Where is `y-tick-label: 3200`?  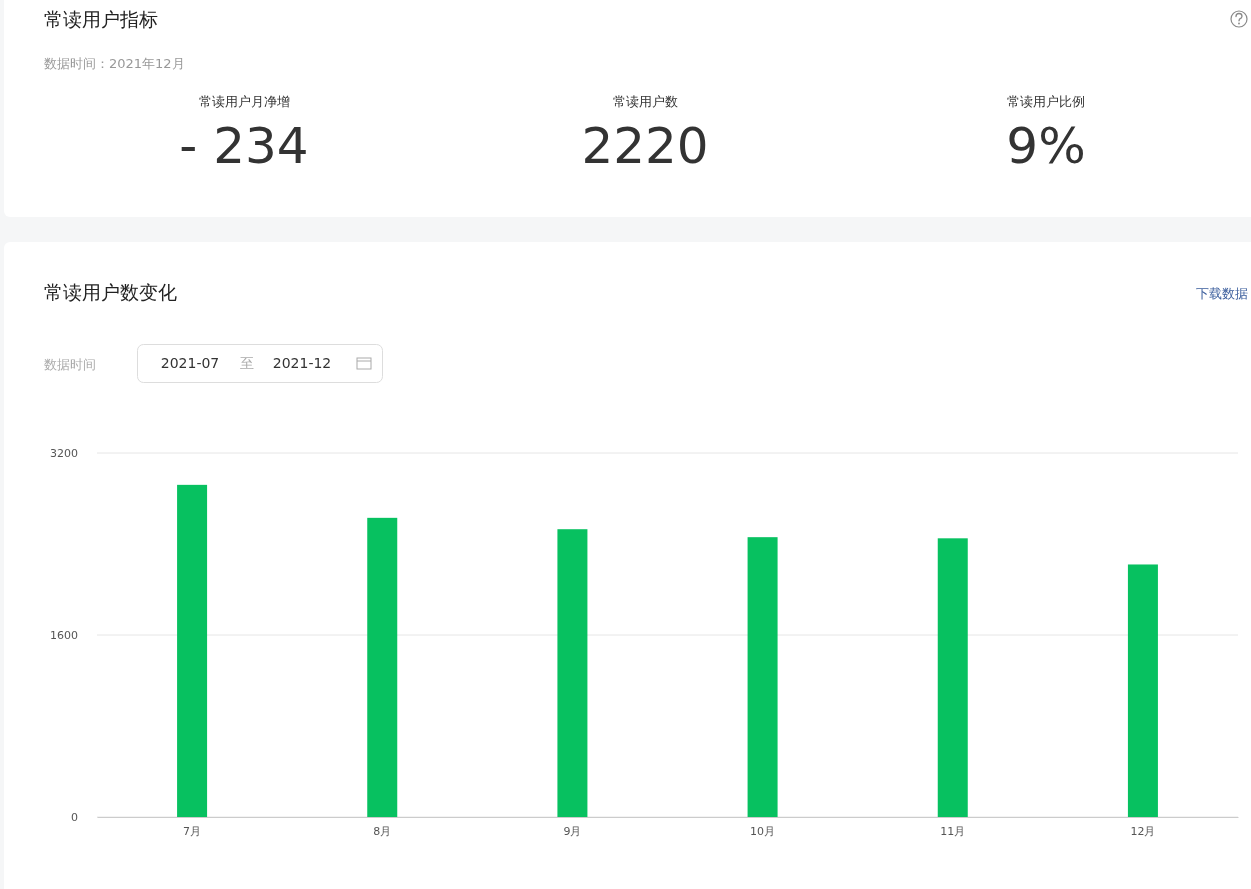
y-tick-label: 3200 is located at coordinates (64, 454).